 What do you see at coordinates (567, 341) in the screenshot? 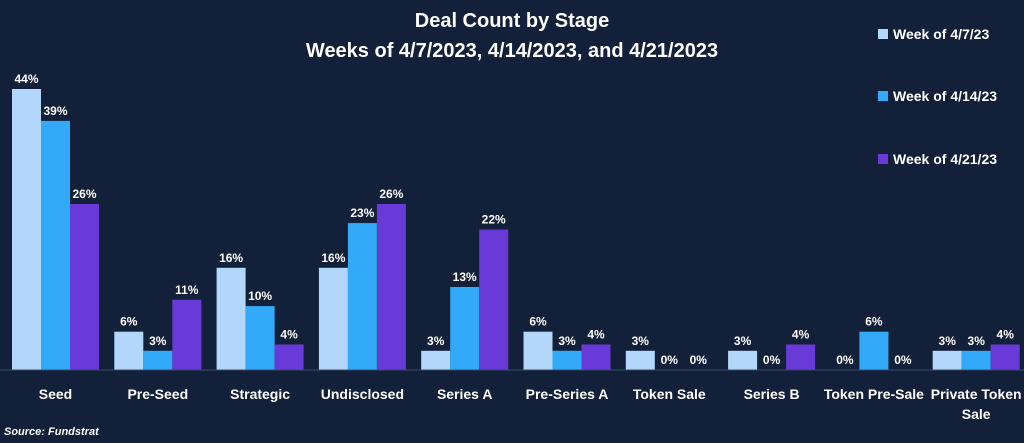
I see `data-label-pre-series-a-week-2: 3%` at bounding box center [567, 341].